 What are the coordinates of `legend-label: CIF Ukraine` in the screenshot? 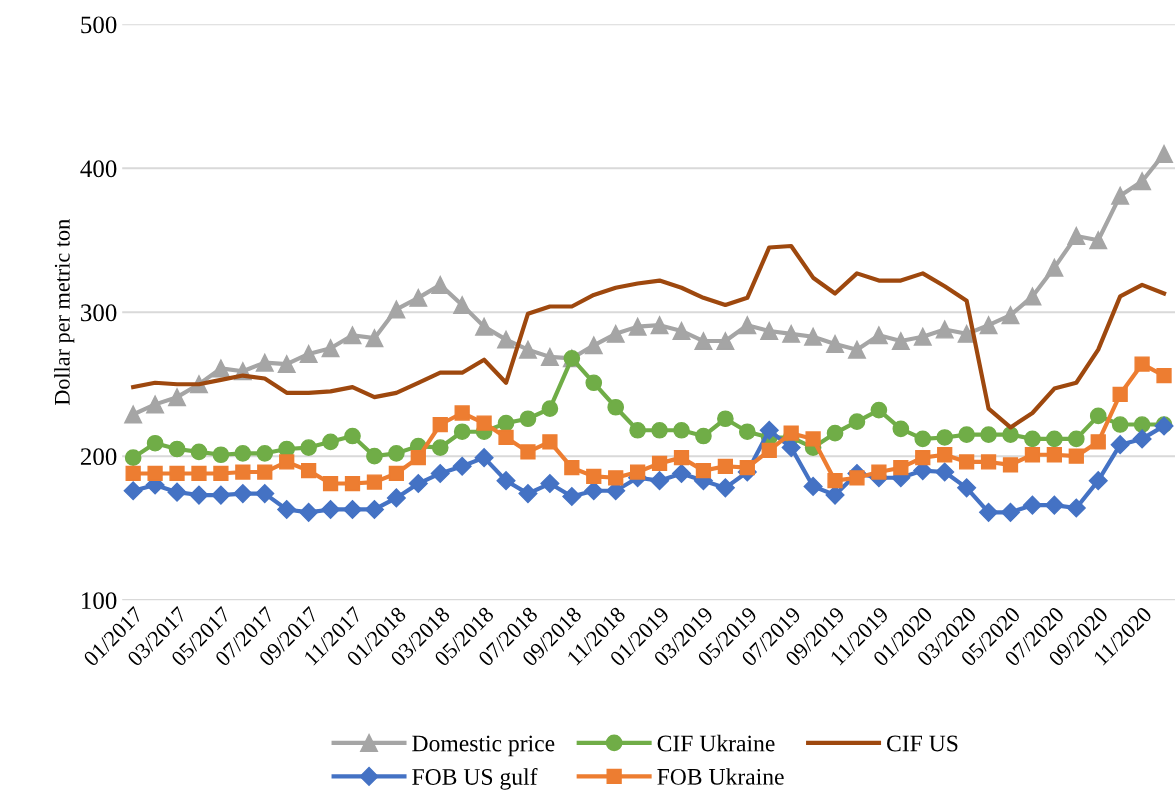 It's located at (716, 743).